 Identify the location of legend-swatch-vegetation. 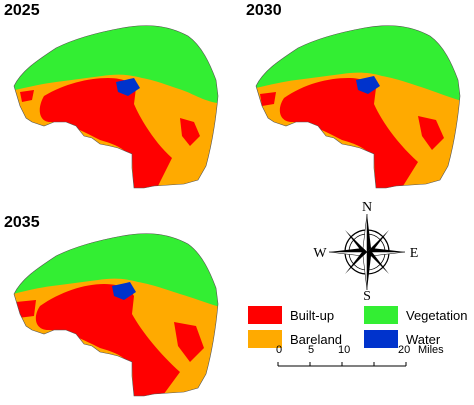
(381, 315).